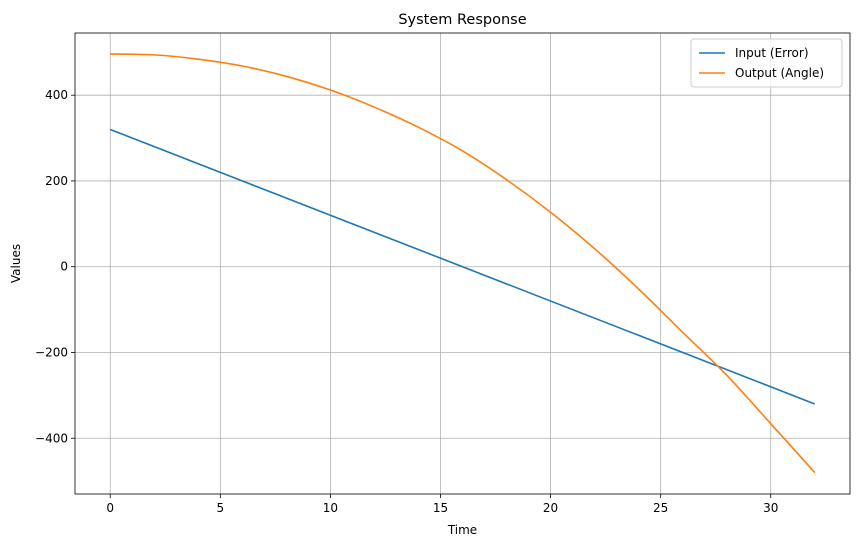 The height and width of the screenshot is (547, 862). Describe the element at coordinates (51, 352) in the screenshot. I see `y-tick-label: −200` at that location.